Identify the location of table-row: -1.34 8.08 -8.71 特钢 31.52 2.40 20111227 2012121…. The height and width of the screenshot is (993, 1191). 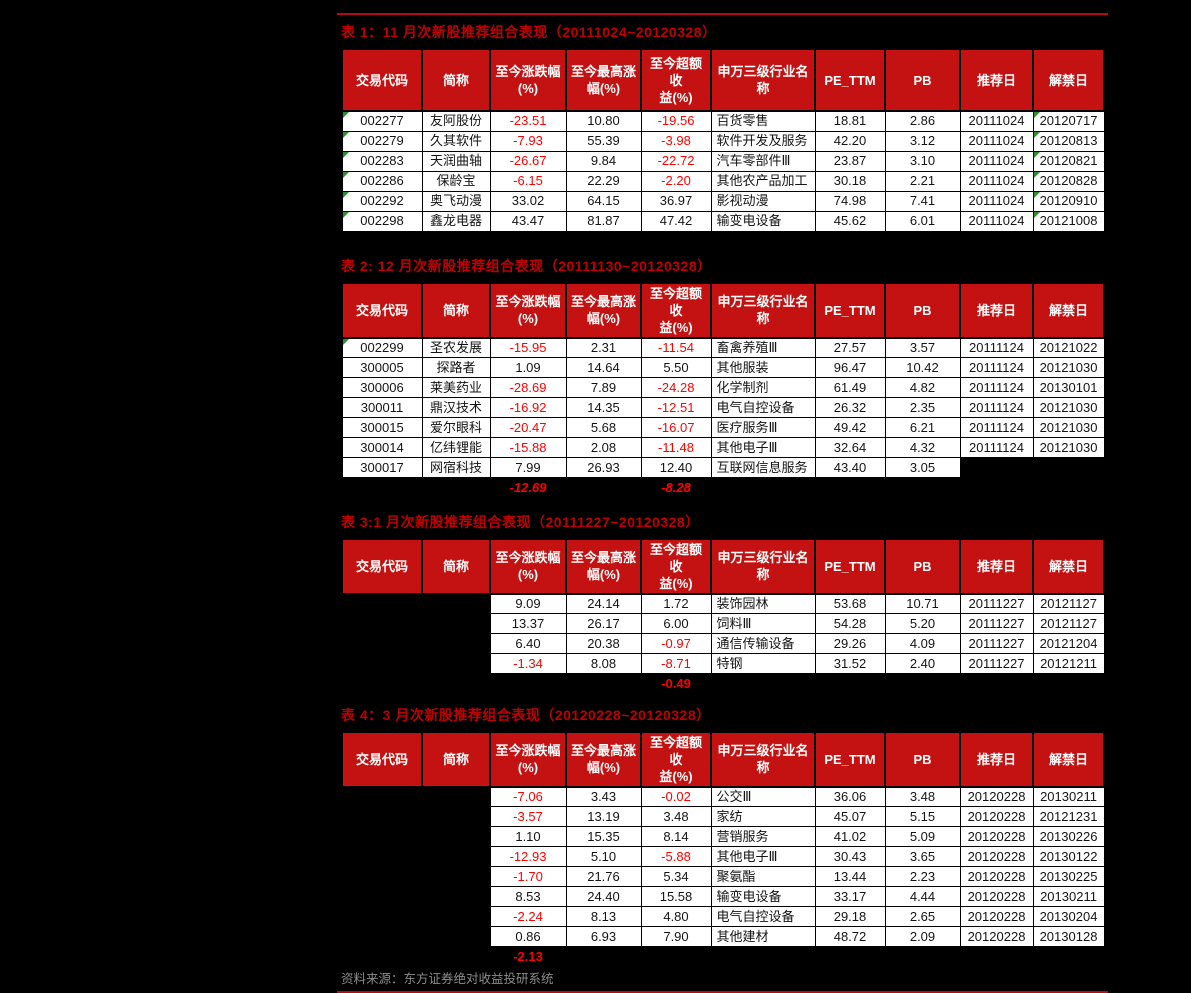
(723, 663).